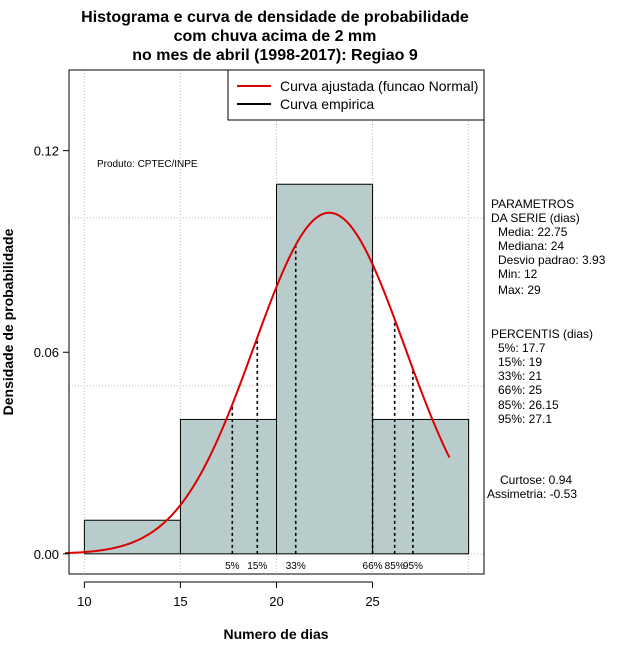  What do you see at coordinates (532, 494) in the screenshot?
I see `assimetria: Assimetria: -0.53` at bounding box center [532, 494].